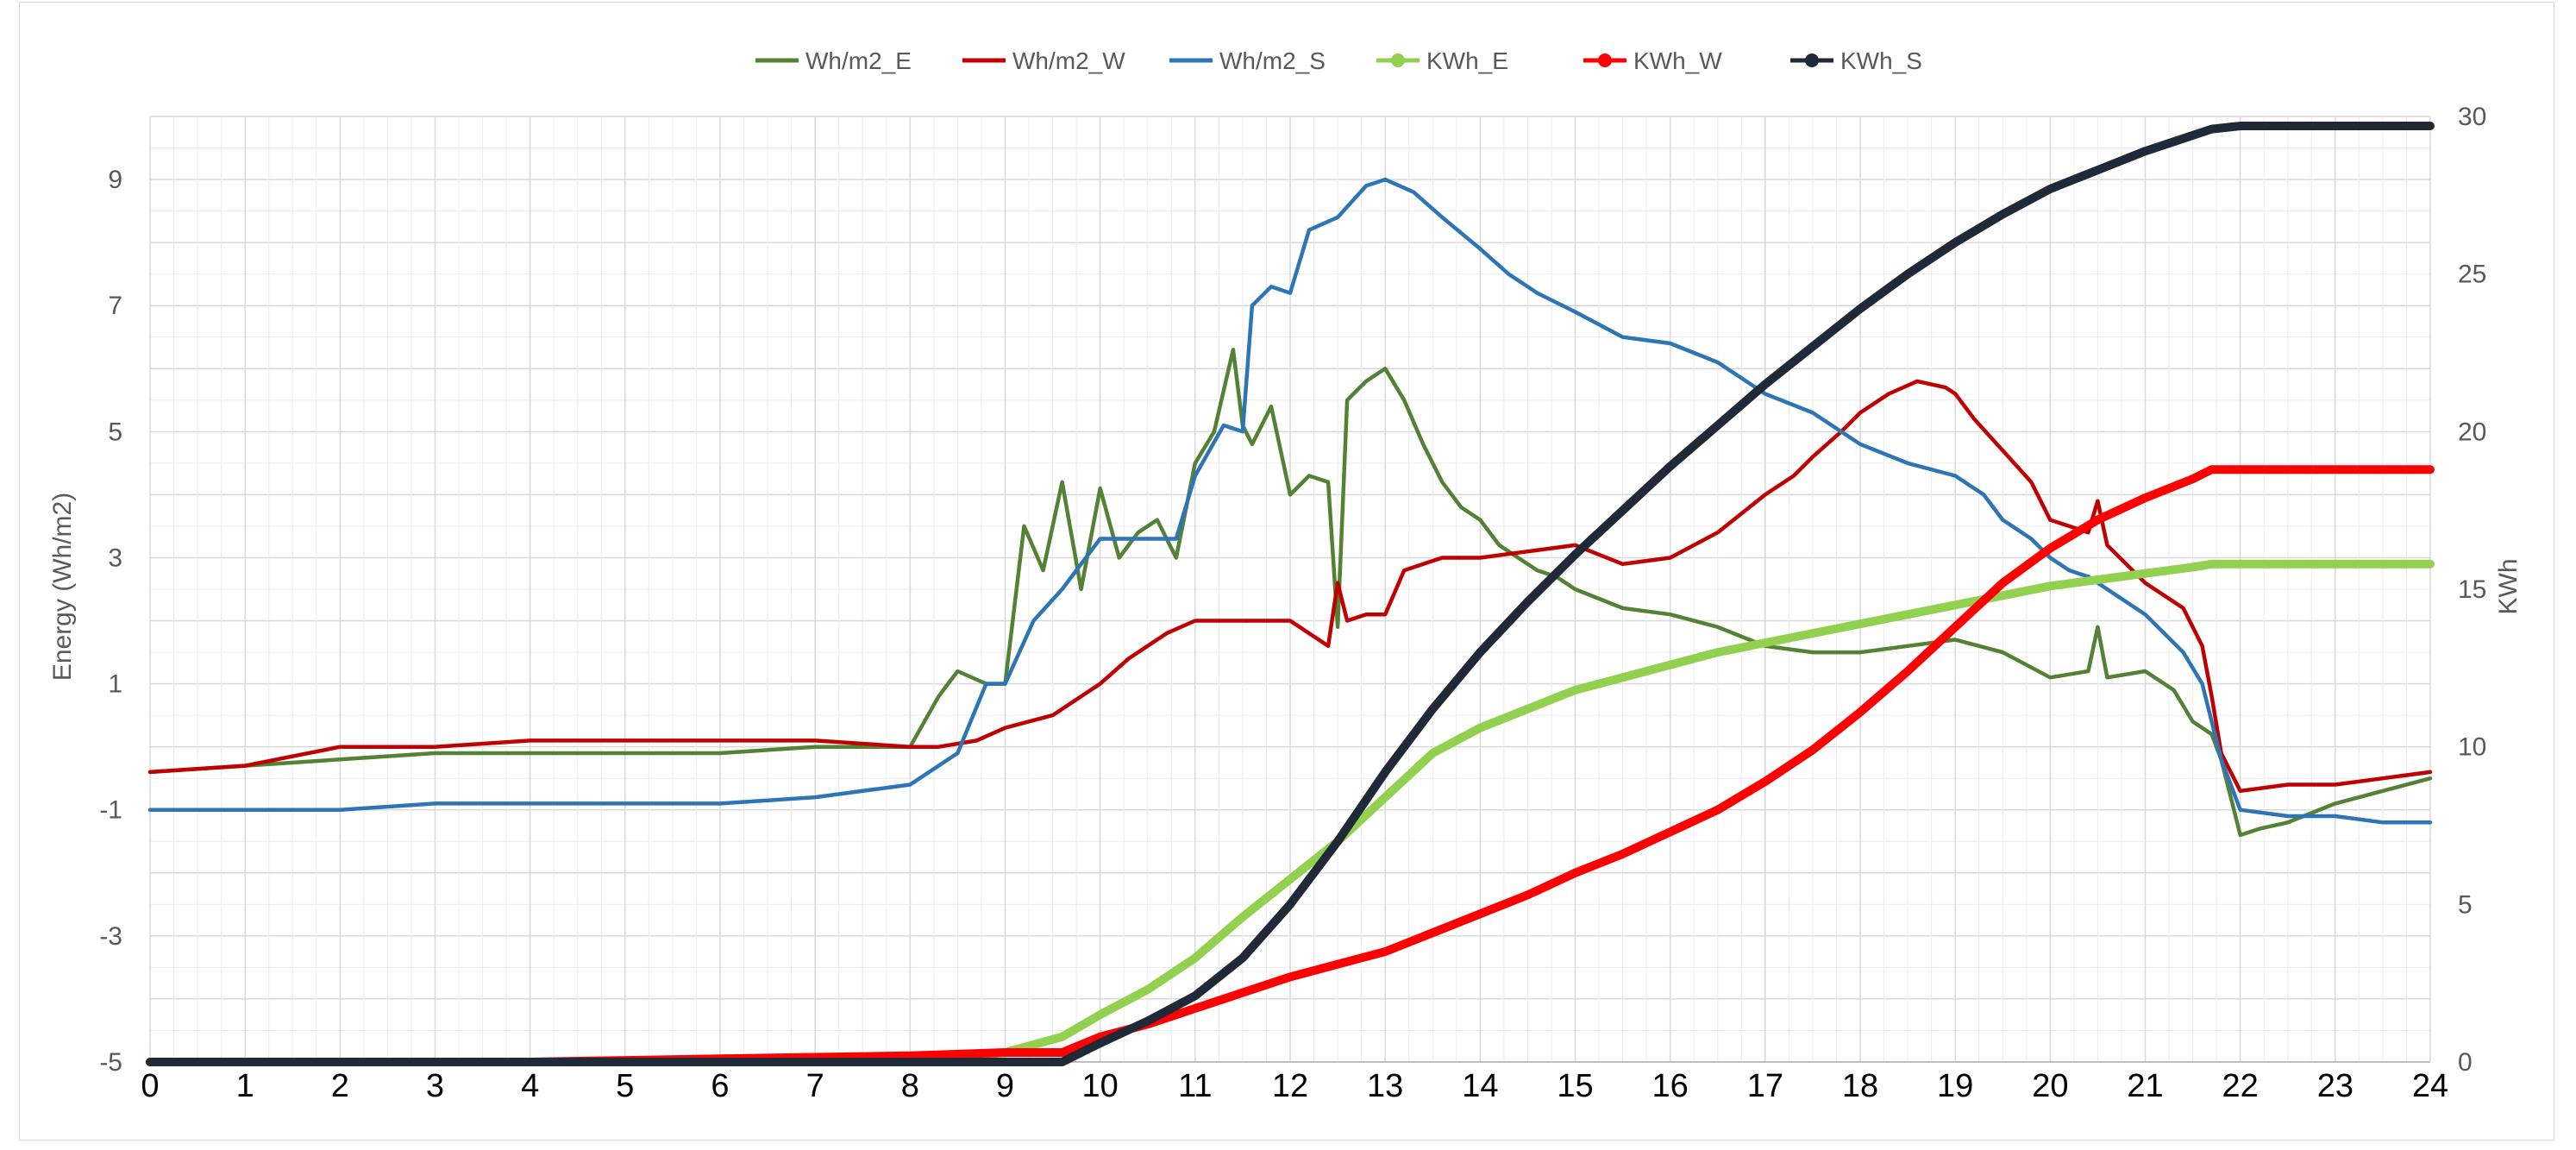  I want to click on legend-label: Wh/m2_W, so click(1068, 61).